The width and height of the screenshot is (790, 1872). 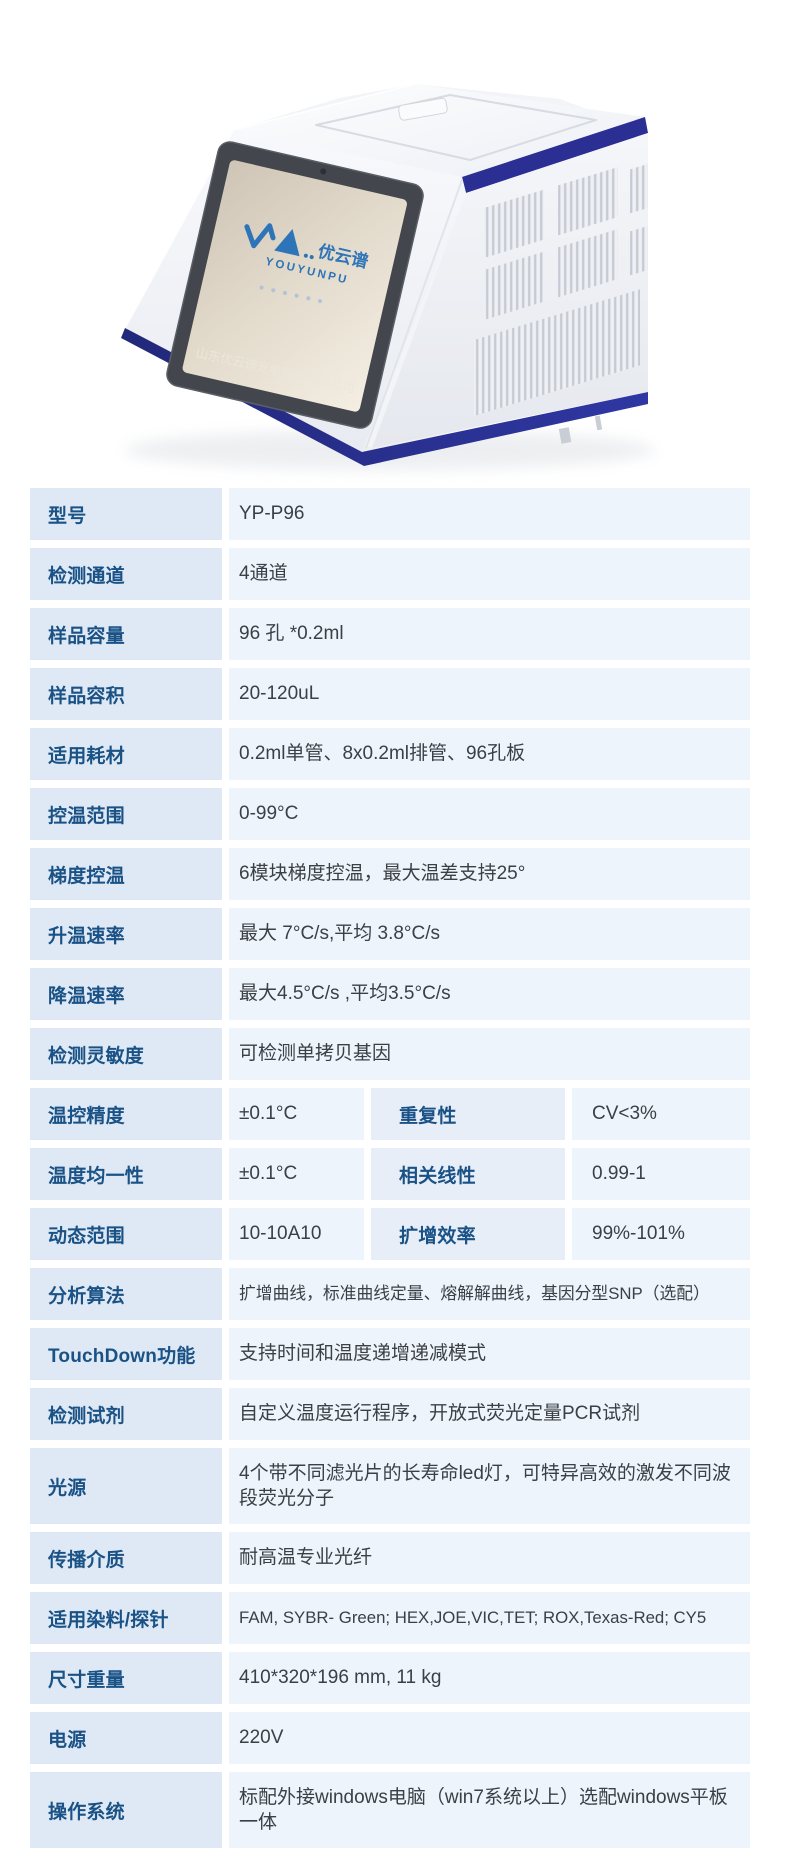 I want to click on logo-mark-icon, so click(x=260, y=236).